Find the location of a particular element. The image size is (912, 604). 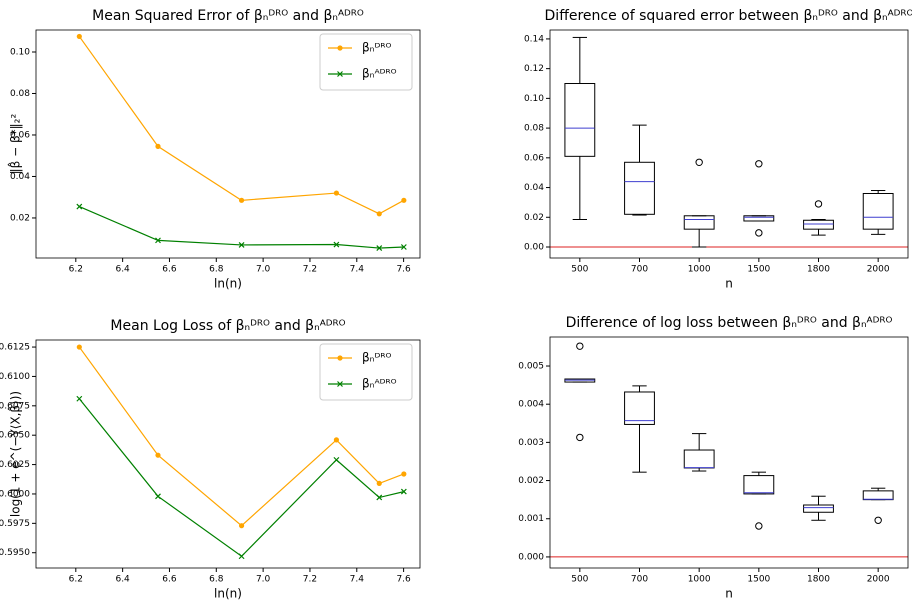

chart-title: Mean Log Loss of βₙᴰᴿᴼ and βₙᴬᴰᴿᴼ is located at coordinates (227, 326).